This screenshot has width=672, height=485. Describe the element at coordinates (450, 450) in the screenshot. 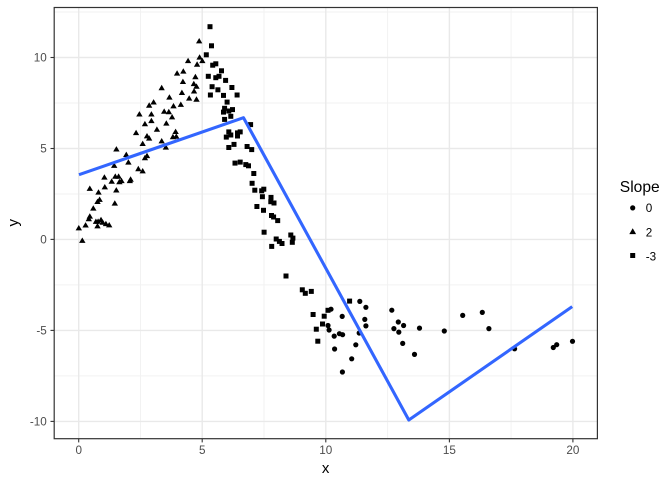

I see `svg-text: 15` at that location.